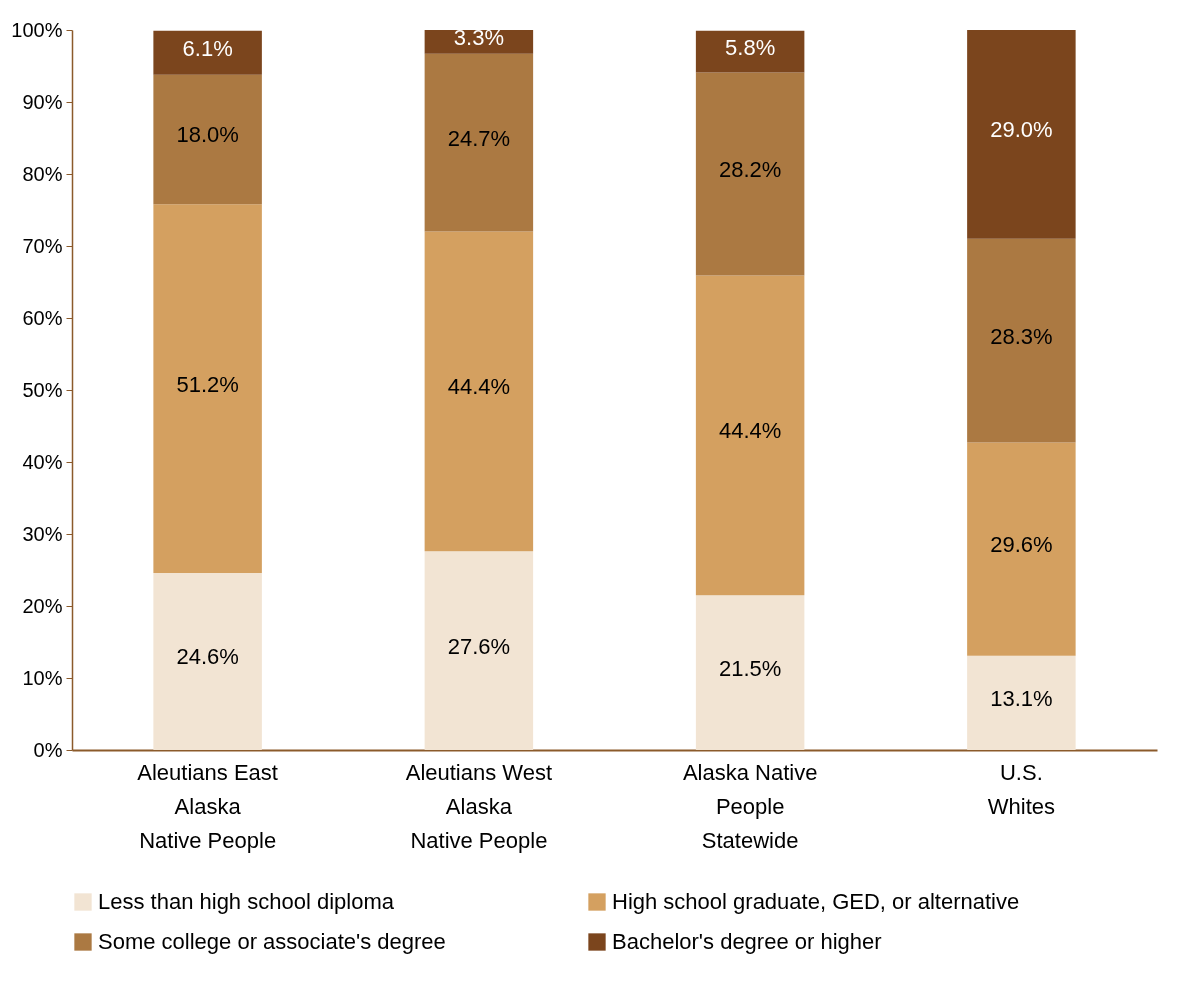 The height and width of the screenshot is (998, 1184). What do you see at coordinates (42, 677) in the screenshot?
I see `y-tick-label: 10%` at bounding box center [42, 677].